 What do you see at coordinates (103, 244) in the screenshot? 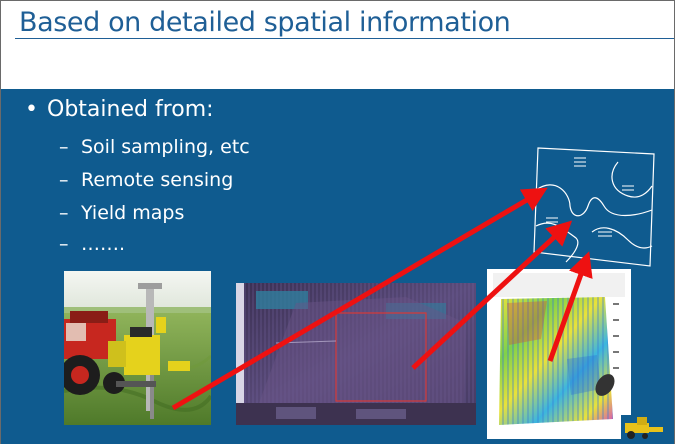
I see `sub-item-text: …….` at bounding box center [103, 244].